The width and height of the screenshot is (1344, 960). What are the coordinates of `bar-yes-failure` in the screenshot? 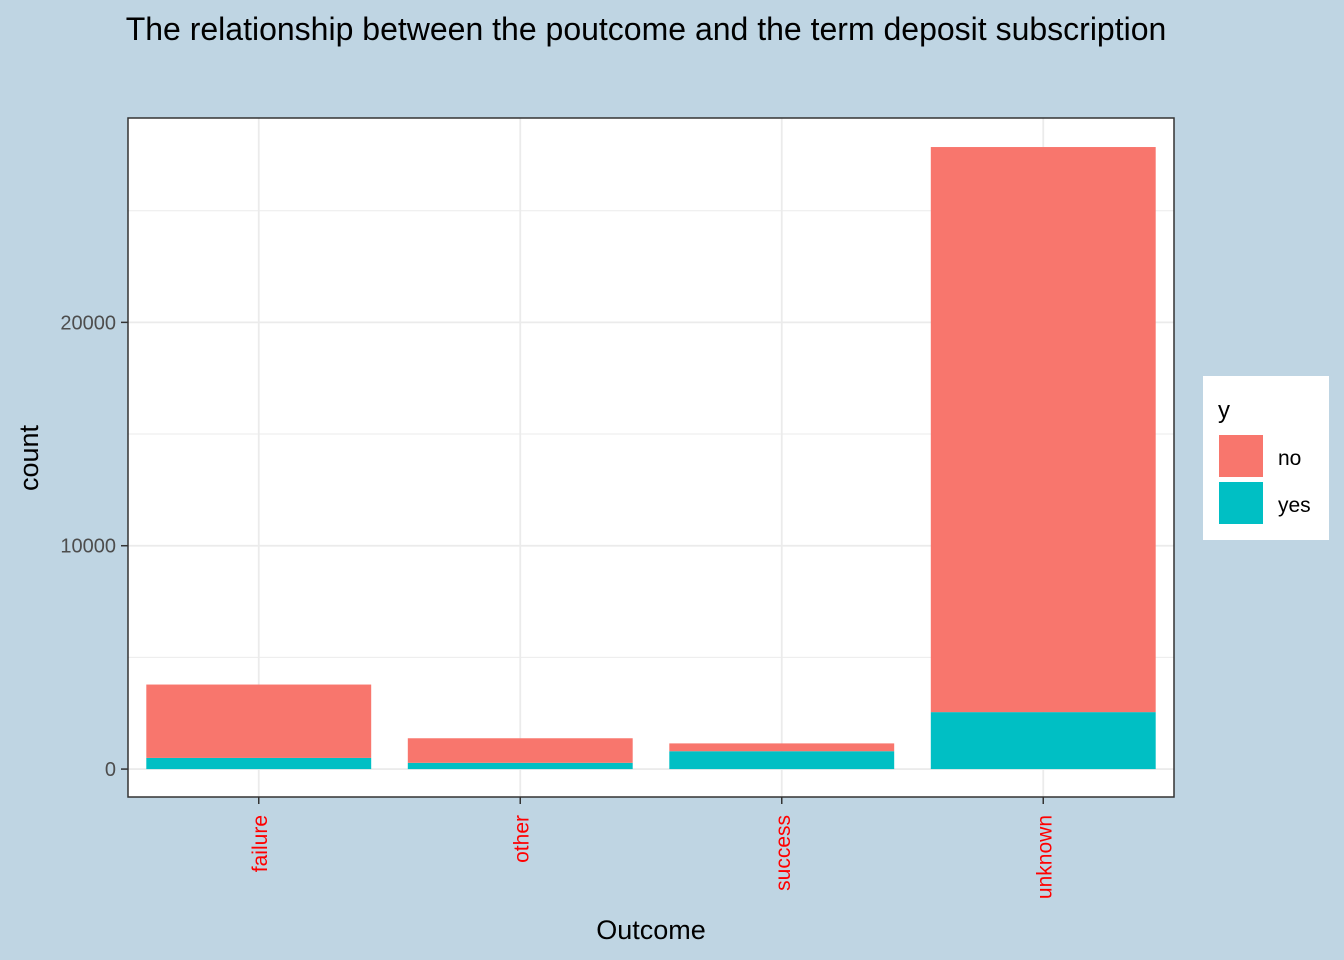 It's located at (259, 763).